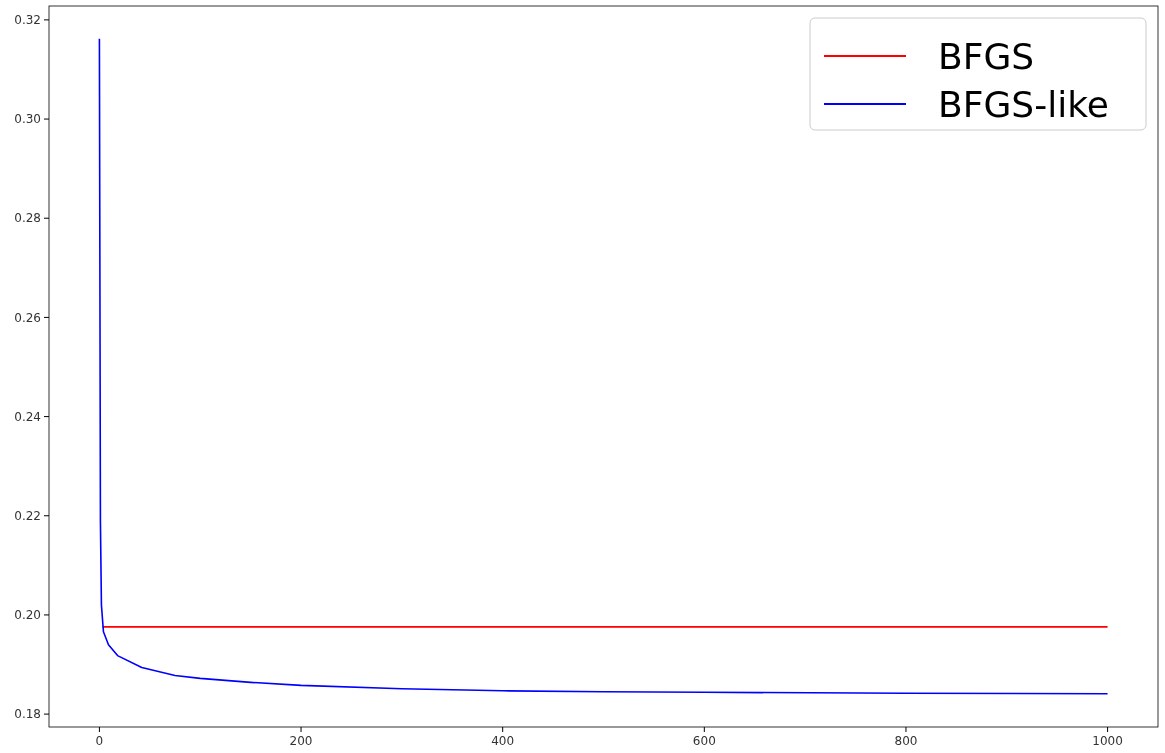 The height and width of the screenshot is (753, 1165). What do you see at coordinates (503, 741) in the screenshot?
I see `x-tick-label: 400` at bounding box center [503, 741].